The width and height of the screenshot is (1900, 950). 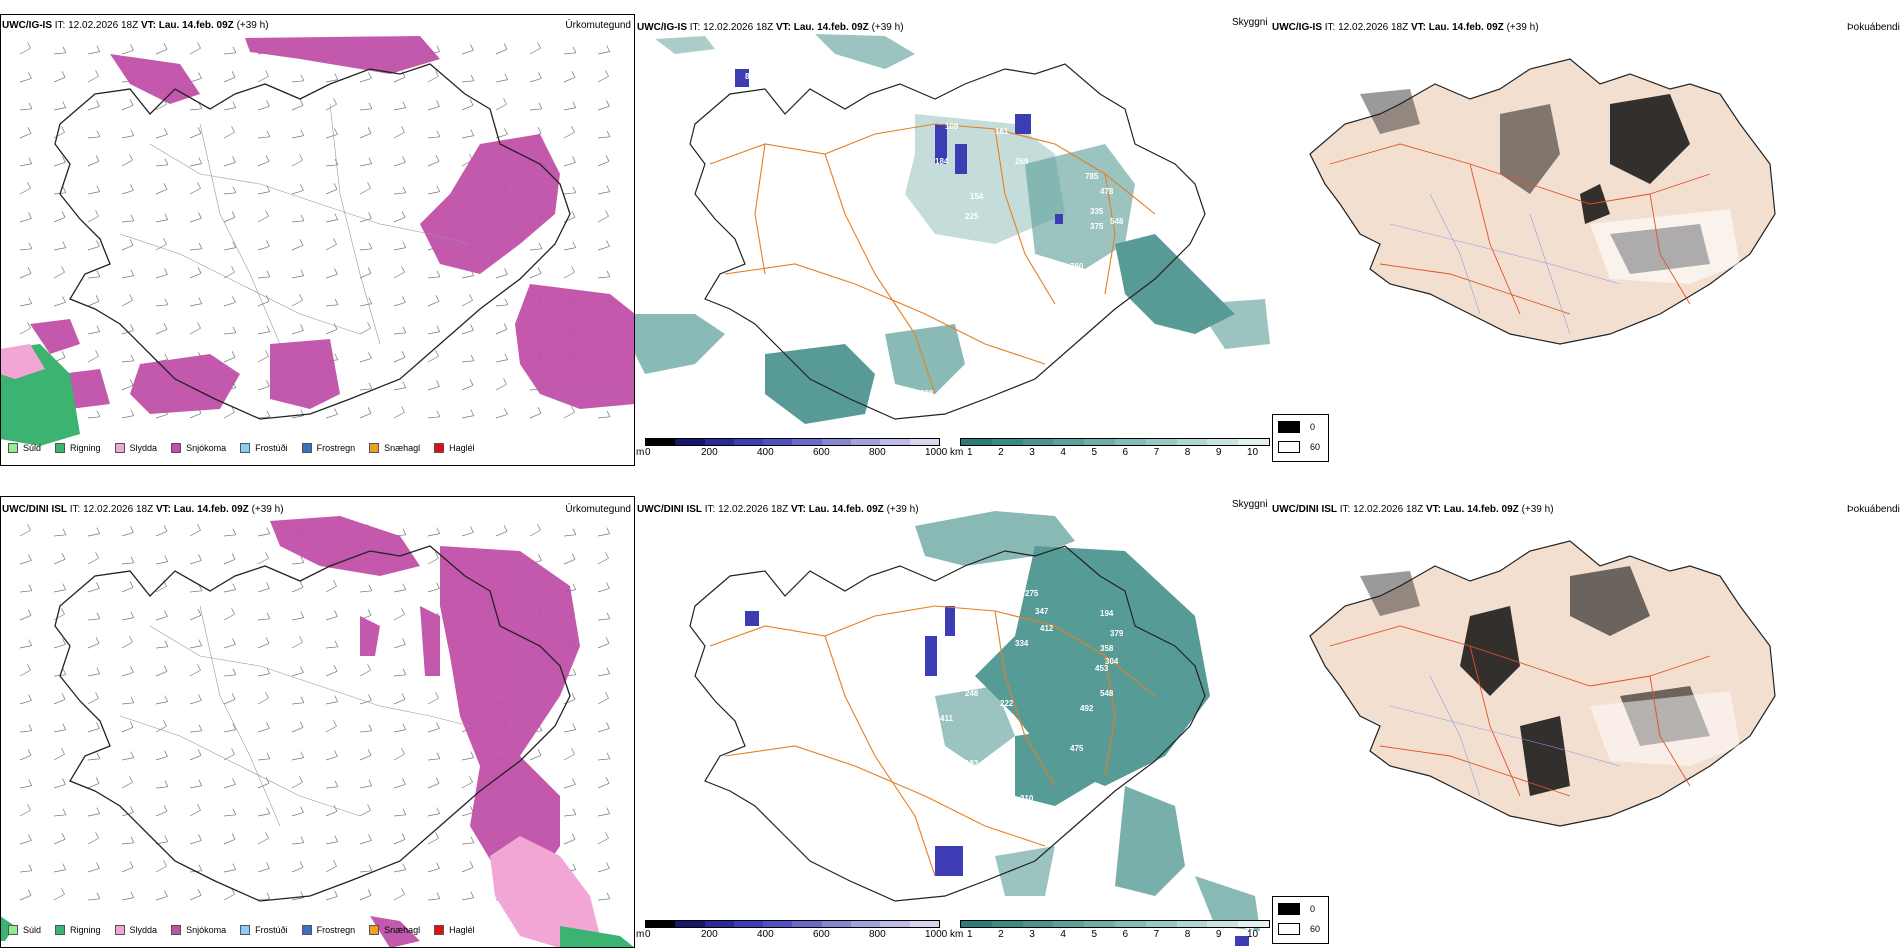 I want to click on init-time: IT: 12.02.2026 18Z, so click(x=96, y=25).